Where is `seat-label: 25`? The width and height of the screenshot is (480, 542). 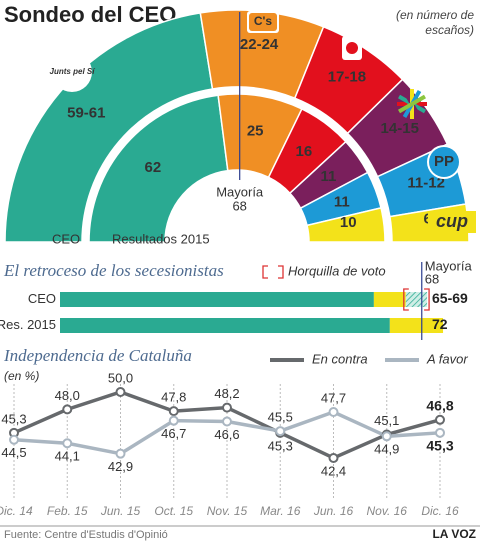
seat-label: 25 is located at coordinates (255, 130).